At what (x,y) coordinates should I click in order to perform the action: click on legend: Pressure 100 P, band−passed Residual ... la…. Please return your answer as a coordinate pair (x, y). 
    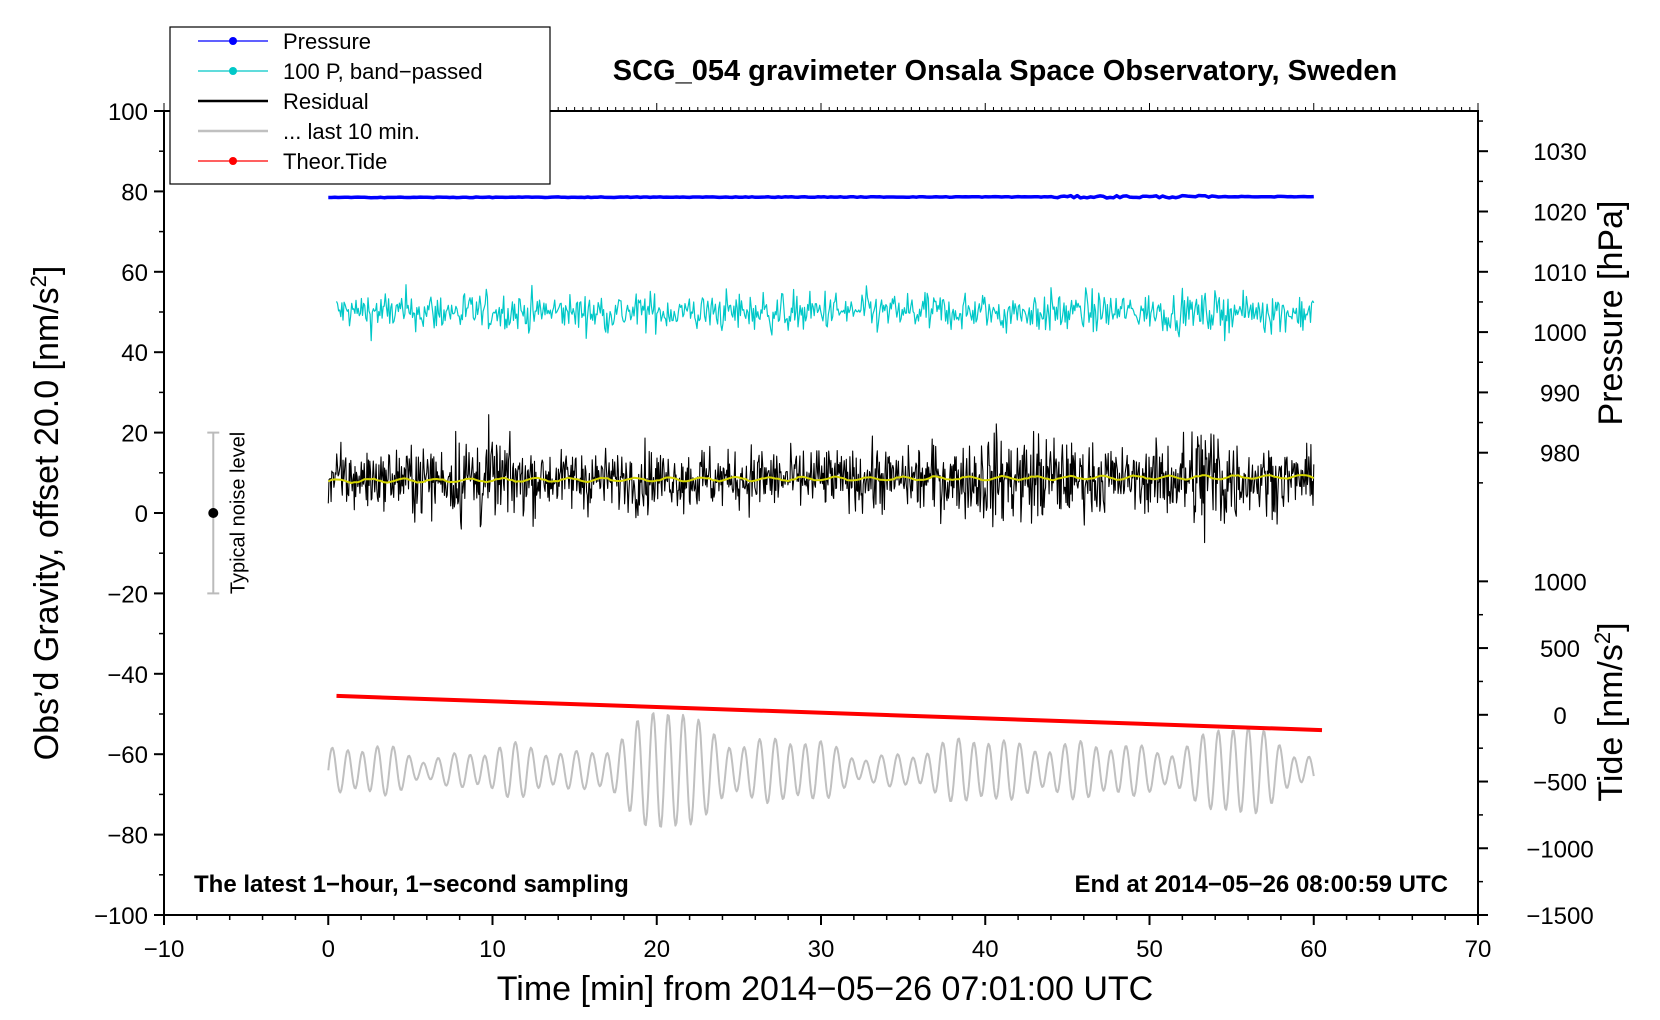
    Looking at the image, I should click on (360, 105).